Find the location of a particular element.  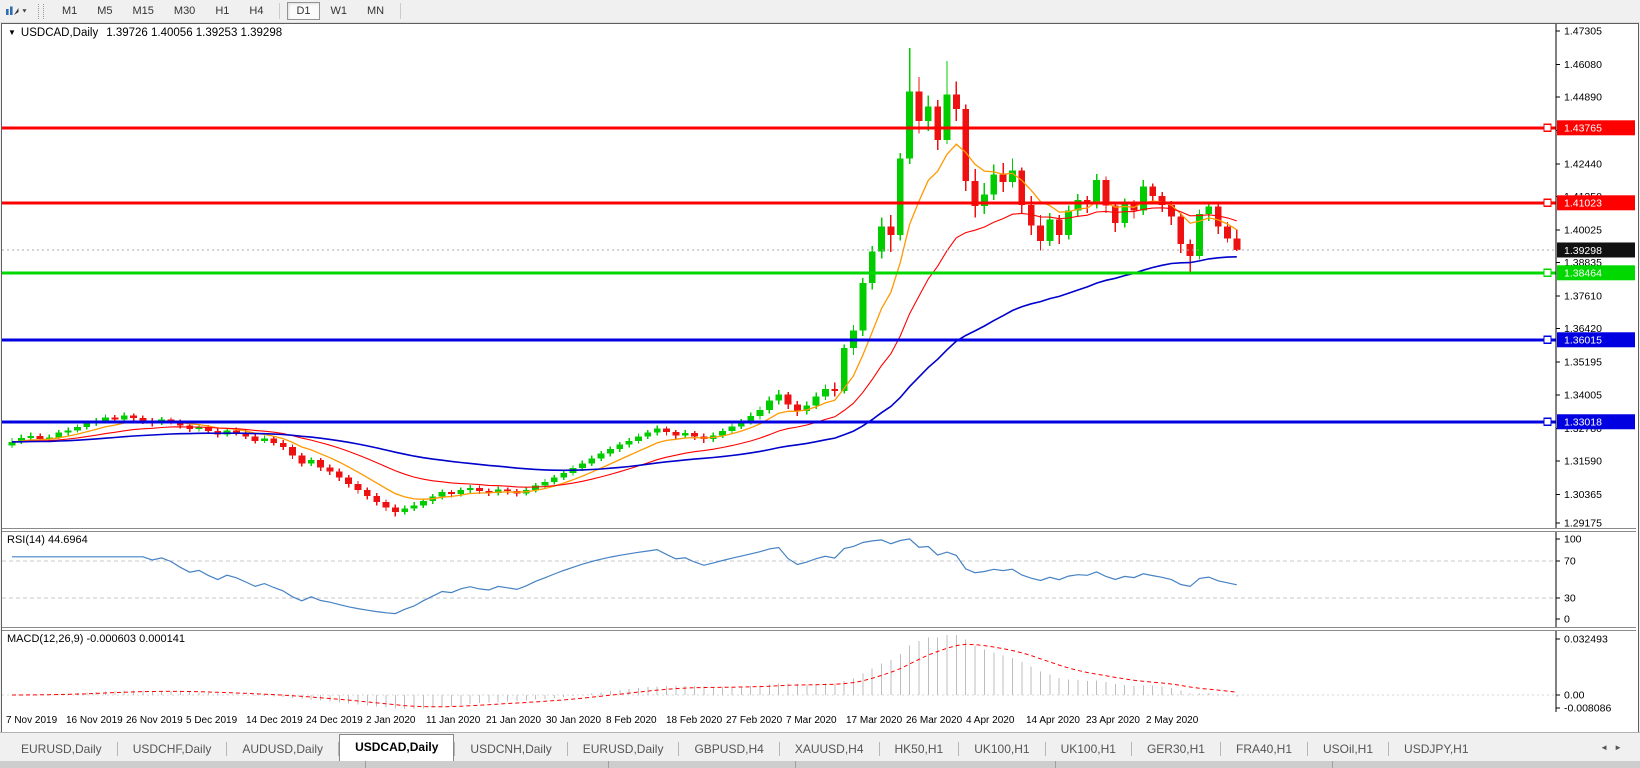

chart-ohlc-values: 1.39726 1.40056 1.39253 1.39298 is located at coordinates (194, 33).